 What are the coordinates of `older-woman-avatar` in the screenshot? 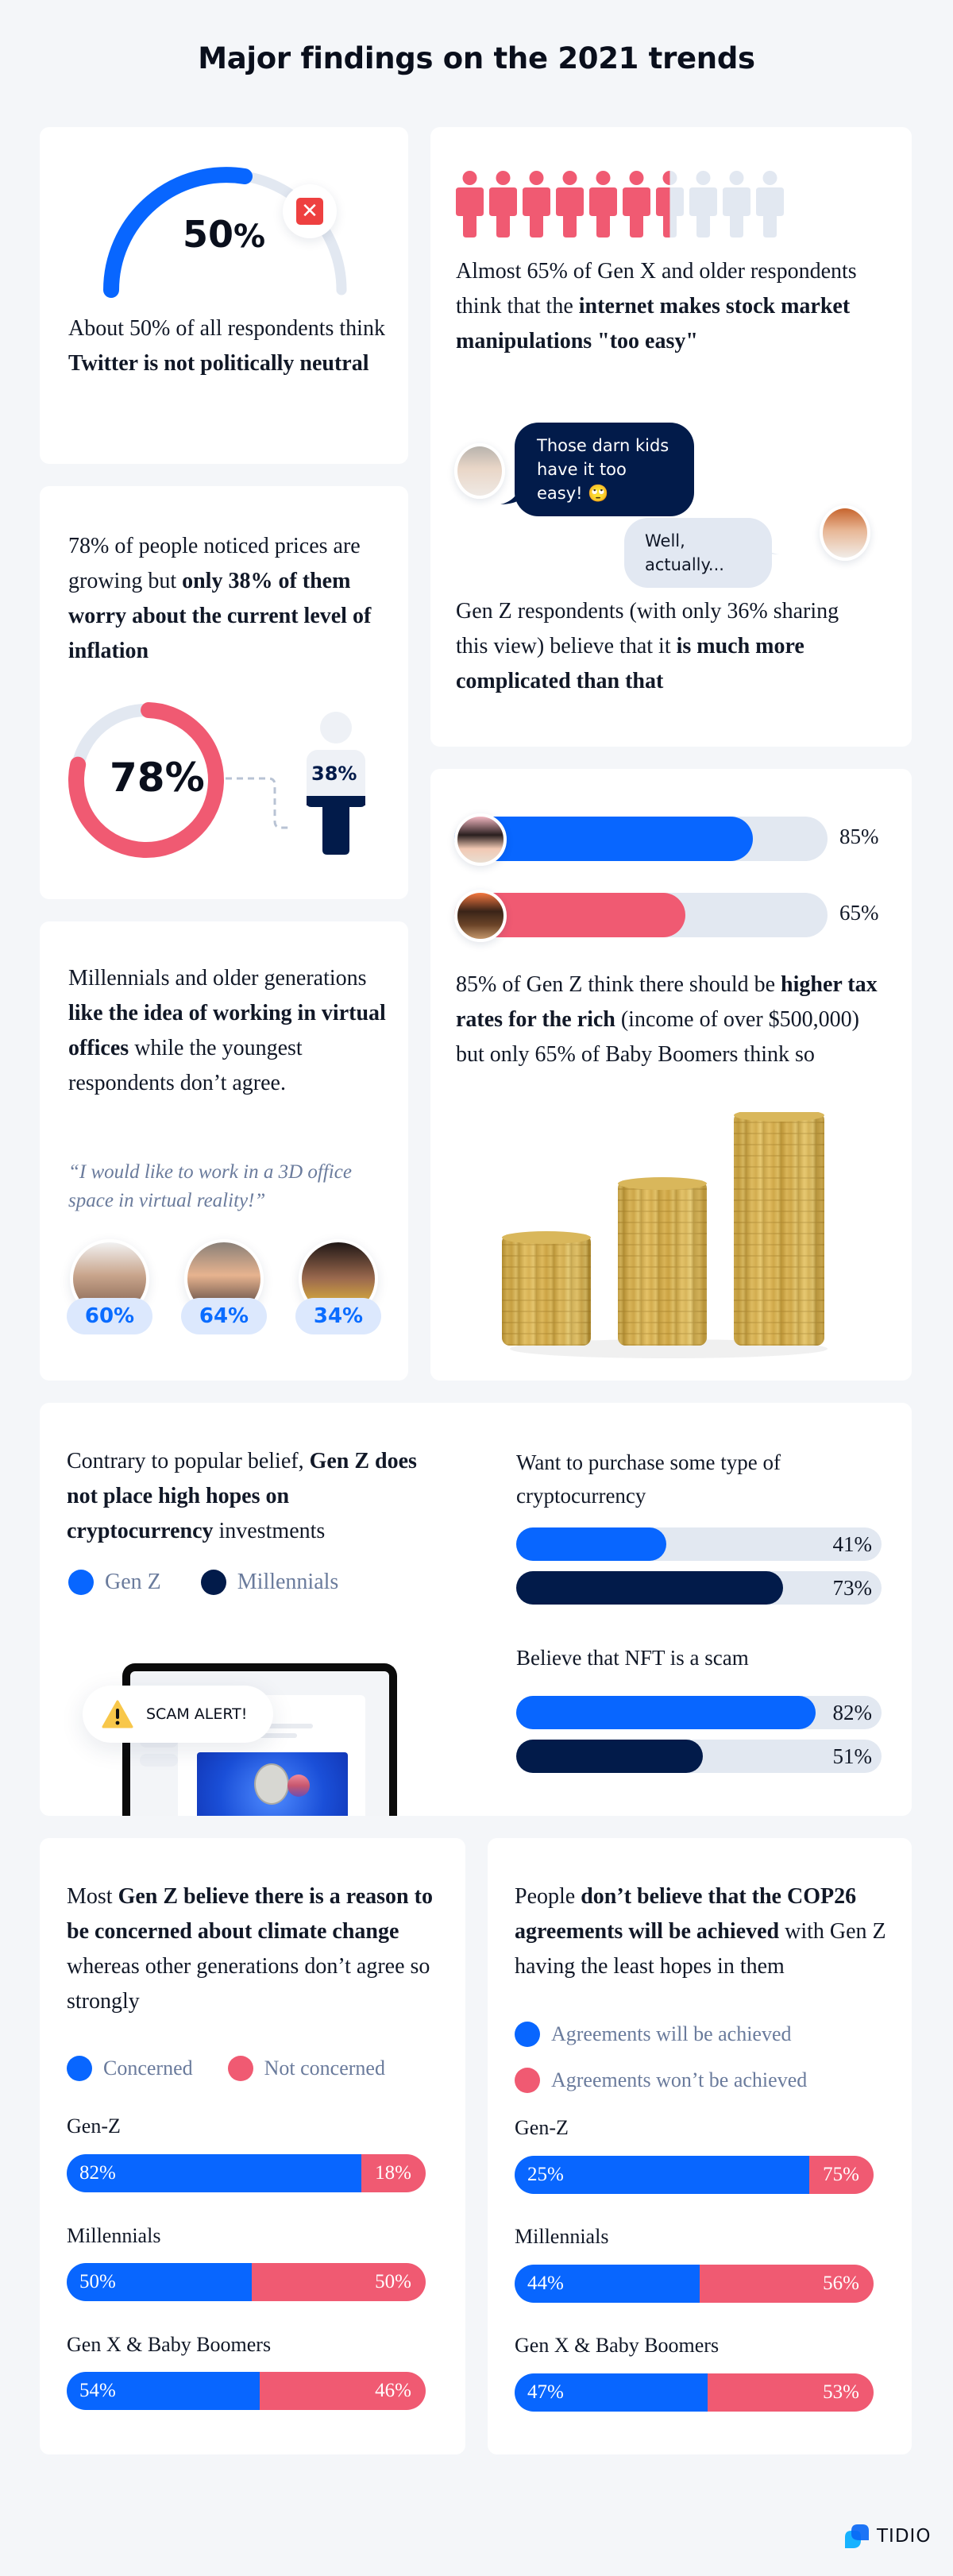 It's located at (479, 471).